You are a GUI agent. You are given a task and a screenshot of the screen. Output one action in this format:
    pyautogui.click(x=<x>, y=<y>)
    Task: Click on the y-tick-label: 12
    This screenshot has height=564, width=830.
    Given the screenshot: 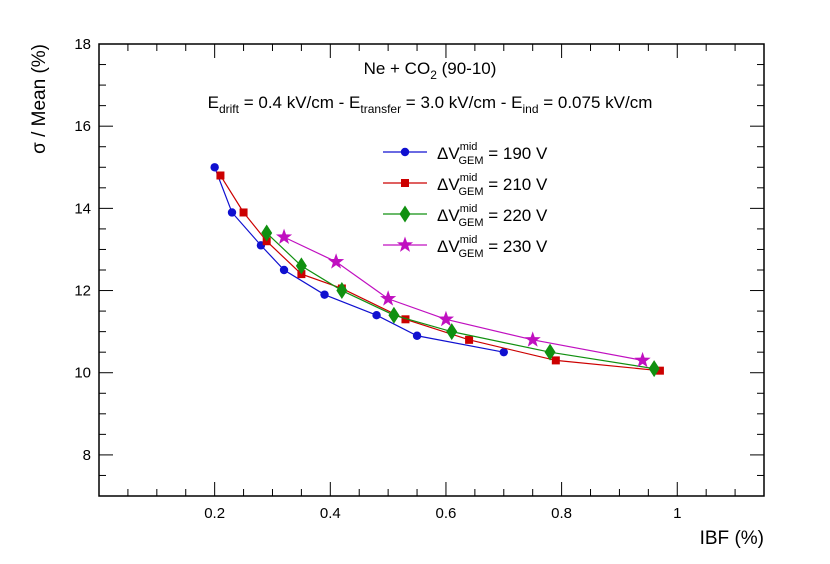 What is the action you would take?
    pyautogui.click(x=82, y=291)
    